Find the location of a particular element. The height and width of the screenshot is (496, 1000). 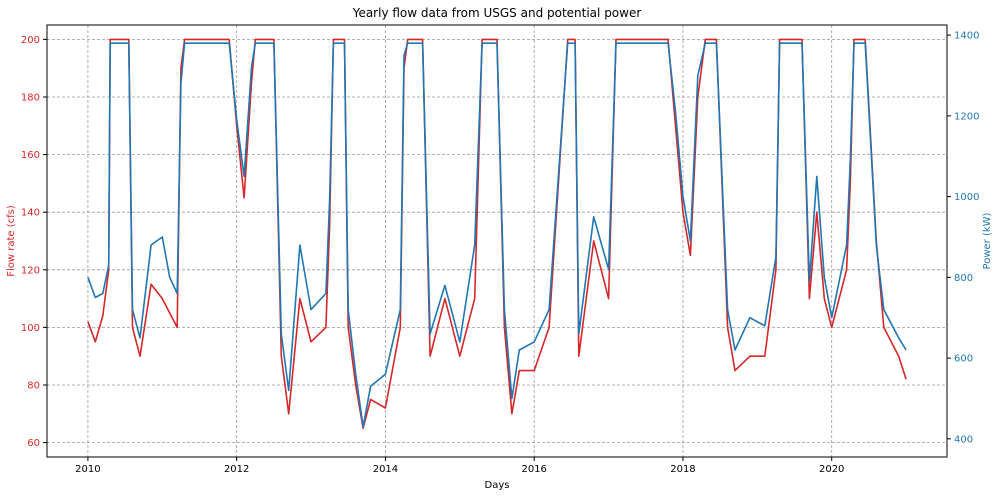

x-axis-label: Days is located at coordinates (497, 485).